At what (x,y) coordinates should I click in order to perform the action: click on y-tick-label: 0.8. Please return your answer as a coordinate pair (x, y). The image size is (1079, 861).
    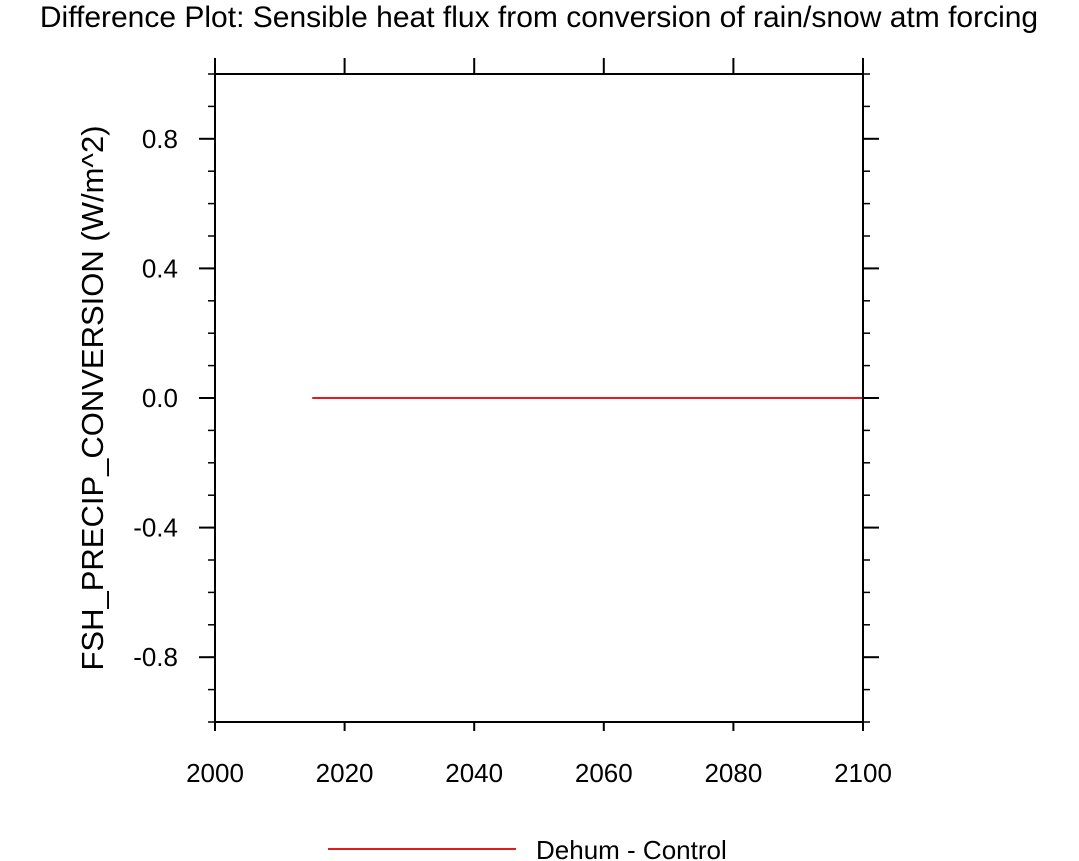
    Looking at the image, I should click on (160, 139).